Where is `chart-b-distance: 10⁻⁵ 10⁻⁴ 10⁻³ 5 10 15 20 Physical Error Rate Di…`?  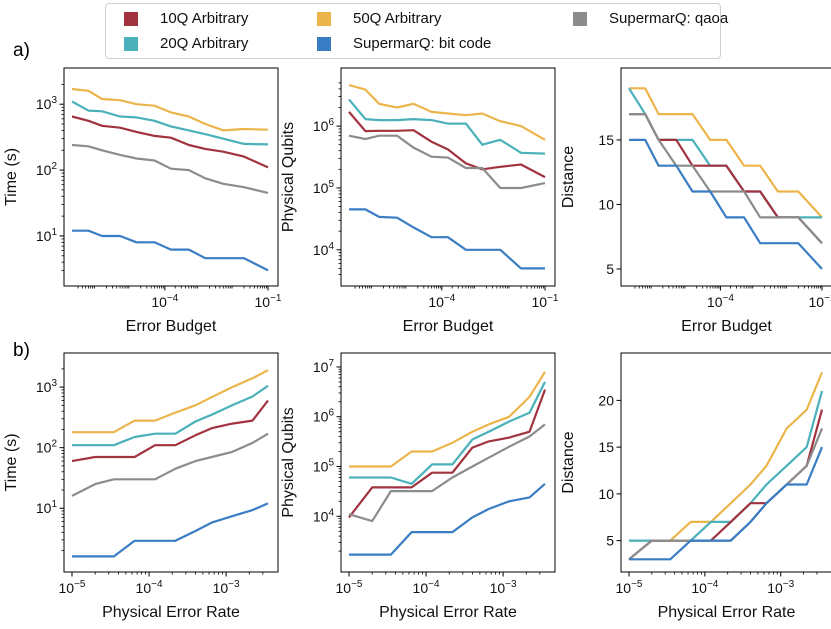 chart-b-distance: 10⁻⁵ 10⁻⁴ 10⁻³ 5 10 15 20 Physical Error Rate Di… is located at coordinates (695, 486).